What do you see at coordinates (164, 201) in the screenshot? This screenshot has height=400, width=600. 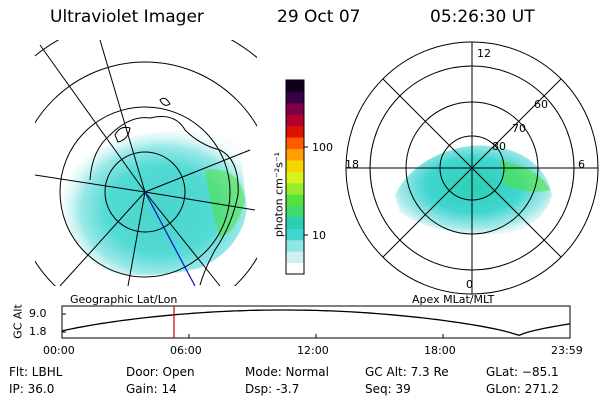 I see `coastline` at bounding box center [164, 201].